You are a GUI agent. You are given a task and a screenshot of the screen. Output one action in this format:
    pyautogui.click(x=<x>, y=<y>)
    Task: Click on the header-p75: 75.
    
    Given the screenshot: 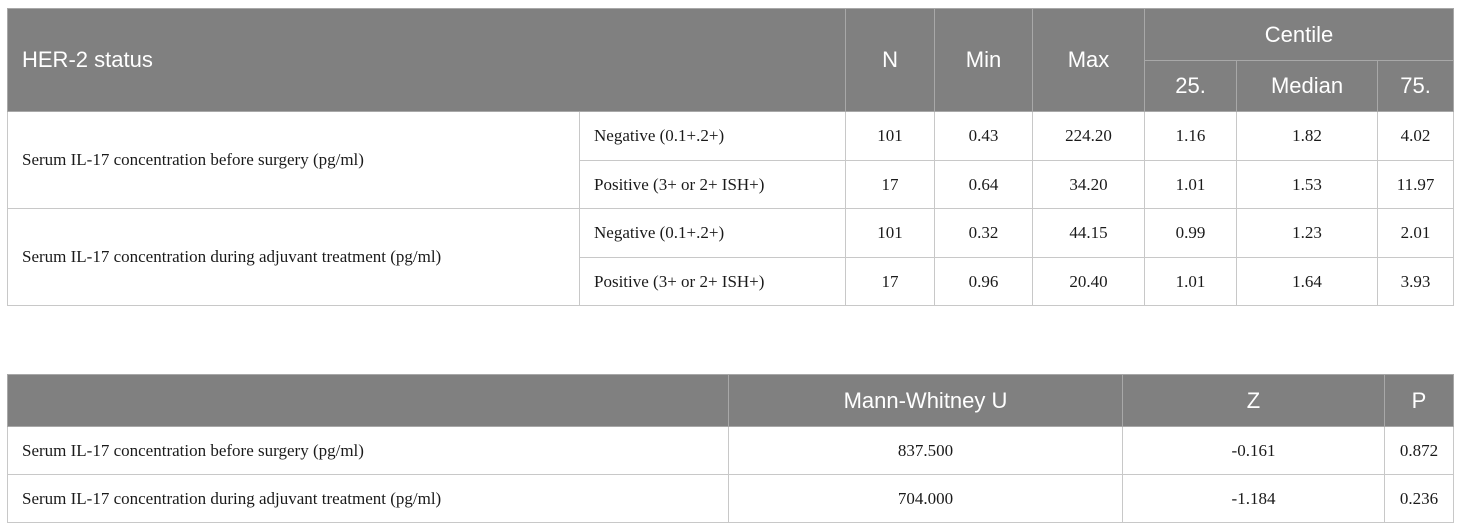 What is the action you would take?
    pyautogui.click(x=1416, y=86)
    